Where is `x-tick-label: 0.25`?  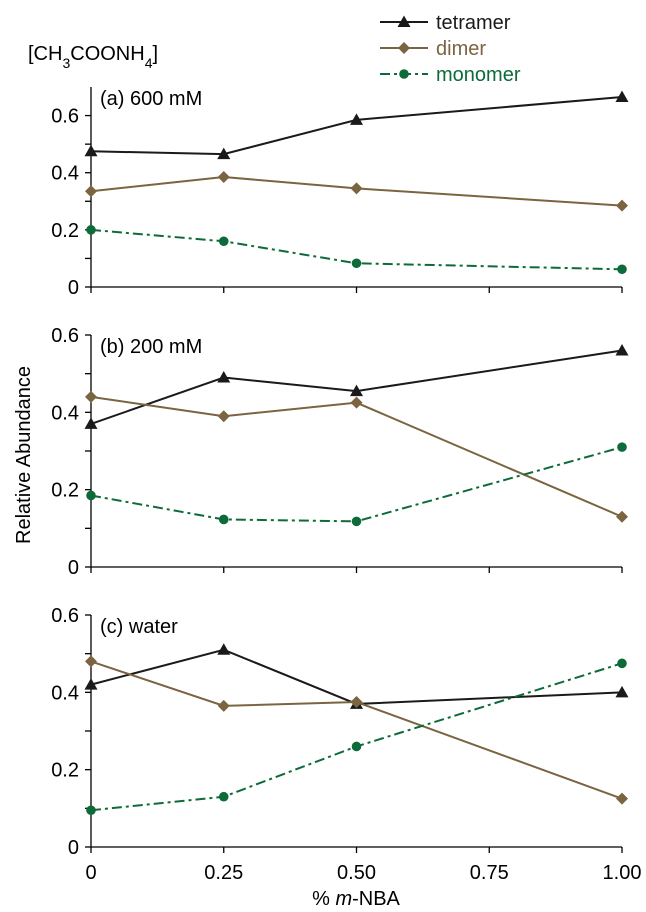
x-tick-label: 0.25 is located at coordinates (223, 873).